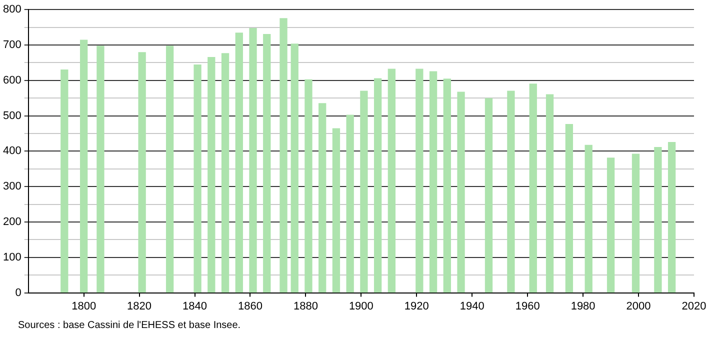 This screenshot has height=340, width=710. What do you see at coordinates (472, 306) in the screenshot?
I see `x-tick-label: 1940` at bounding box center [472, 306].